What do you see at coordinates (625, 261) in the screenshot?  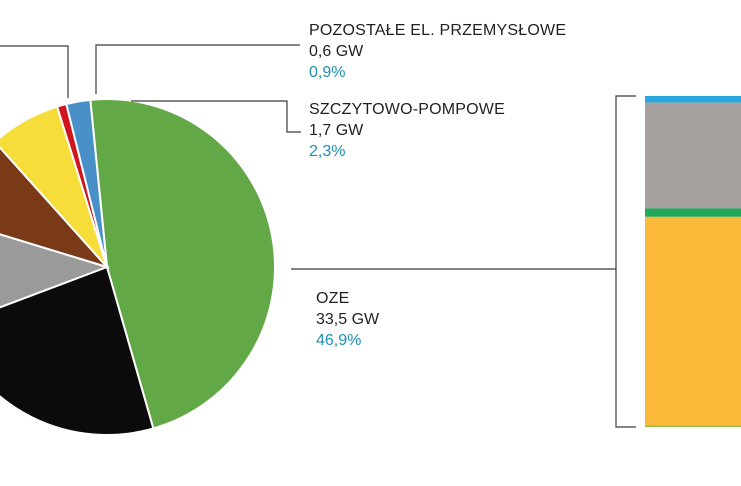 I see `bar-bracket` at bounding box center [625, 261].